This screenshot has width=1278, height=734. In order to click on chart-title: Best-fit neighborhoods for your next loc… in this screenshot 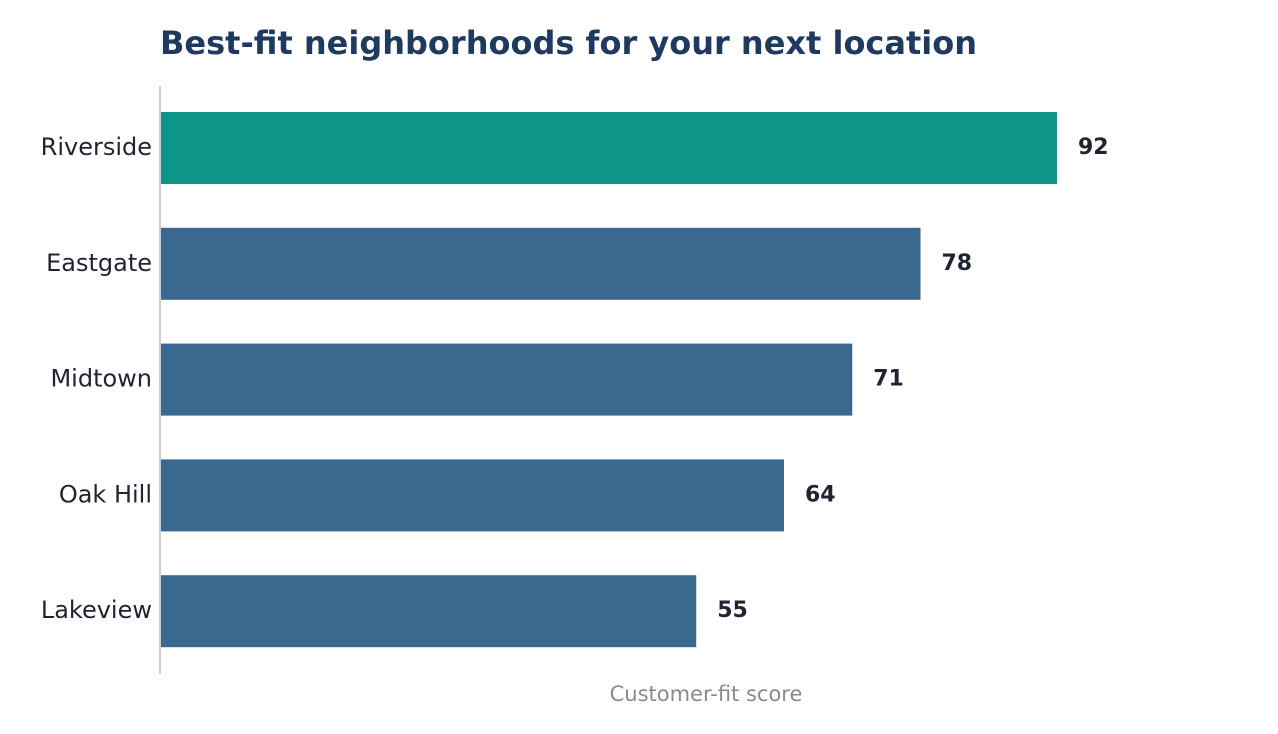, I will do `click(569, 43)`.